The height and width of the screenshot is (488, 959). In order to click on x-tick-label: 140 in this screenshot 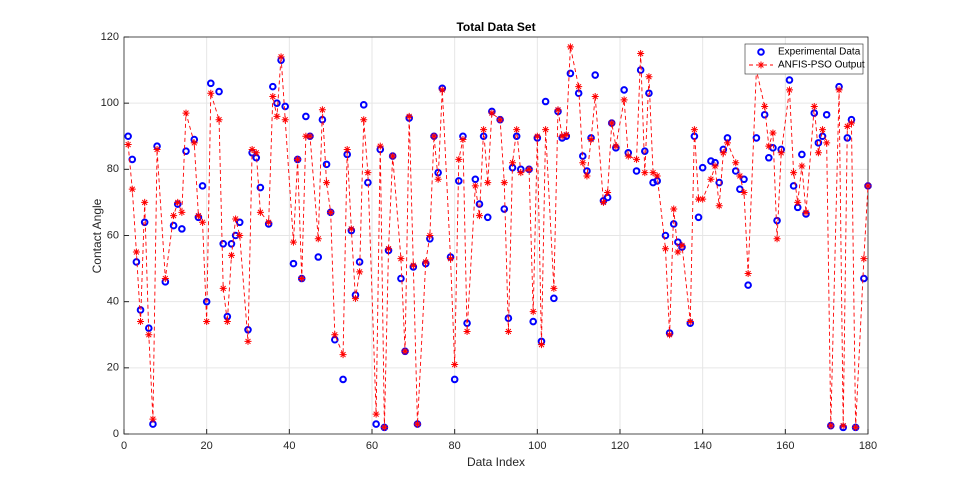, I will do `click(702, 446)`.